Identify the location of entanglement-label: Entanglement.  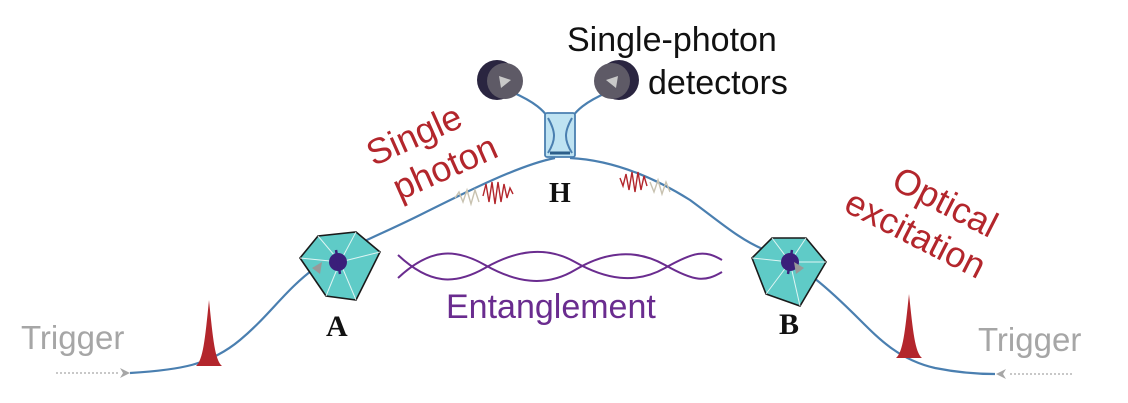
(551, 307).